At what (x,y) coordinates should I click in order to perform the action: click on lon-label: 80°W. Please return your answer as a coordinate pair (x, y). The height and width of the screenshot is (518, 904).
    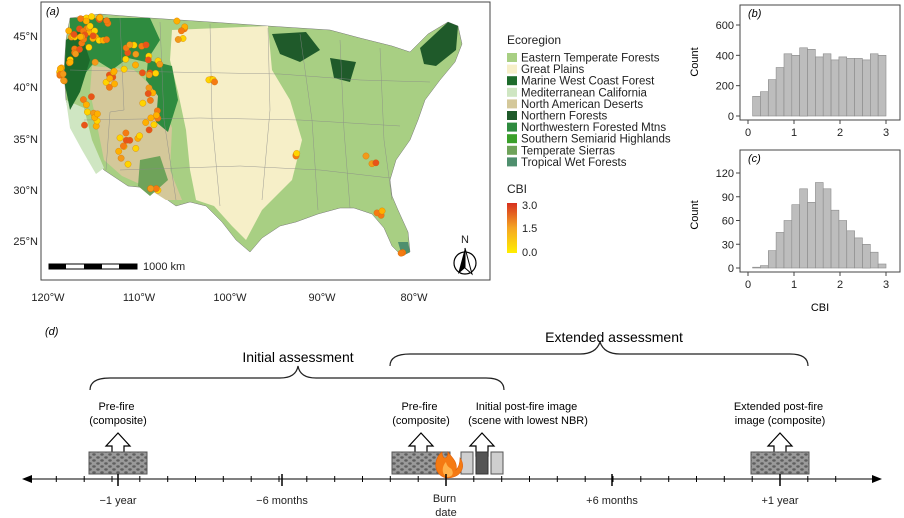
    Looking at the image, I should click on (414, 298).